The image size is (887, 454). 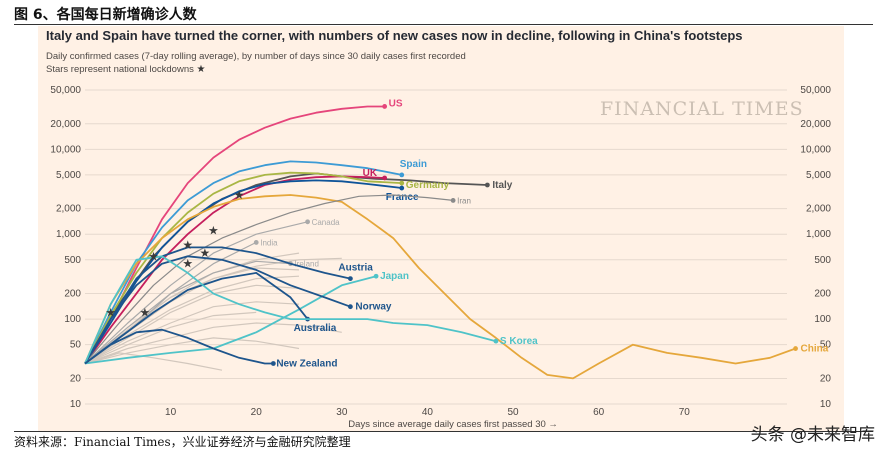 I want to click on y-tick-label-right: 50,000, so click(x=815, y=90).